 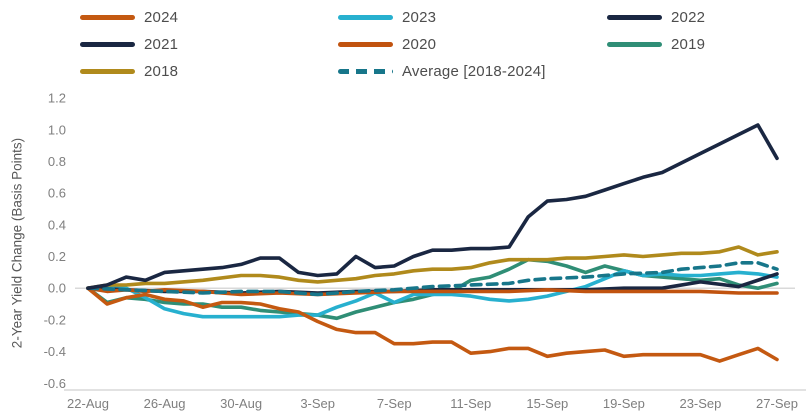 What do you see at coordinates (688, 44) in the screenshot?
I see `legend-label: 2019` at bounding box center [688, 44].